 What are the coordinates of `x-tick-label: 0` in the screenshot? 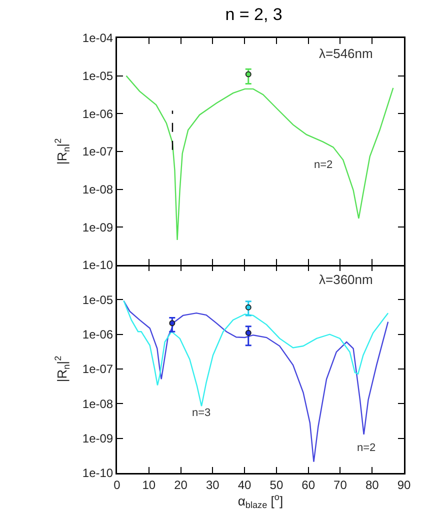 It's located at (117, 485).